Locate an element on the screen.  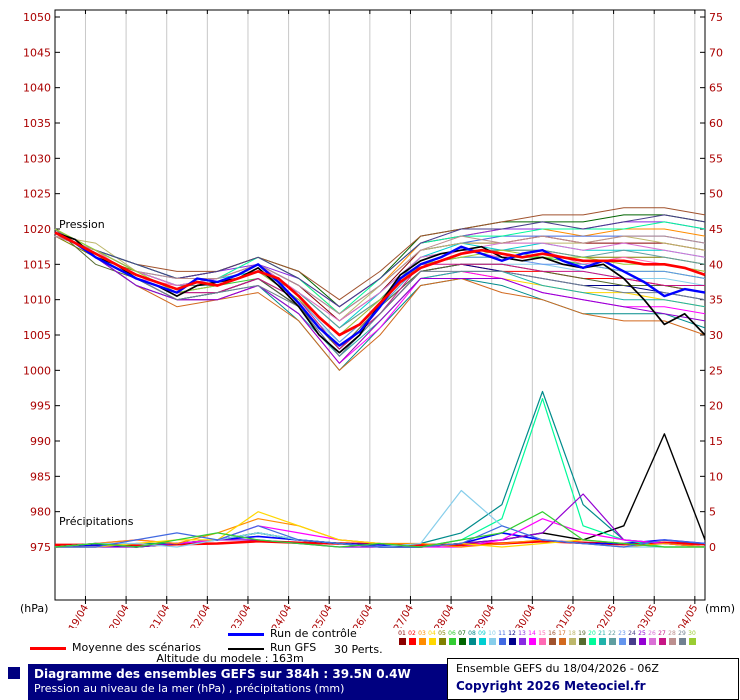
member-legend-item-17: 17 is located at coordinates (562, 637).